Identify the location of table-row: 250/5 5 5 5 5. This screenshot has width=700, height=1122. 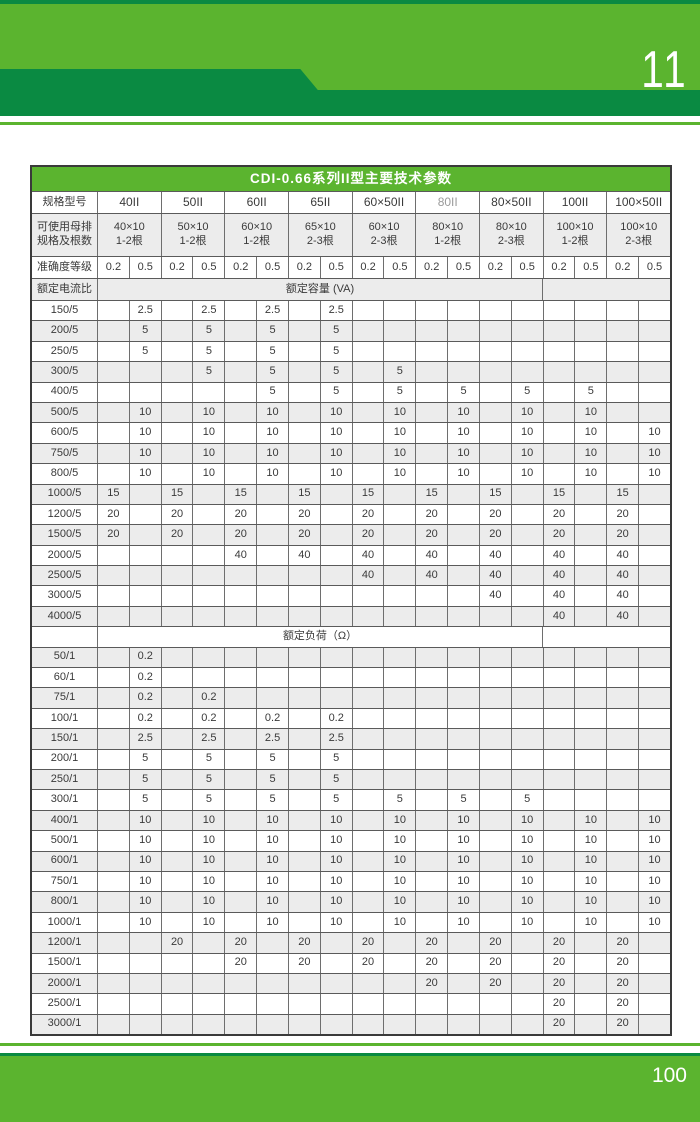
(351, 351).